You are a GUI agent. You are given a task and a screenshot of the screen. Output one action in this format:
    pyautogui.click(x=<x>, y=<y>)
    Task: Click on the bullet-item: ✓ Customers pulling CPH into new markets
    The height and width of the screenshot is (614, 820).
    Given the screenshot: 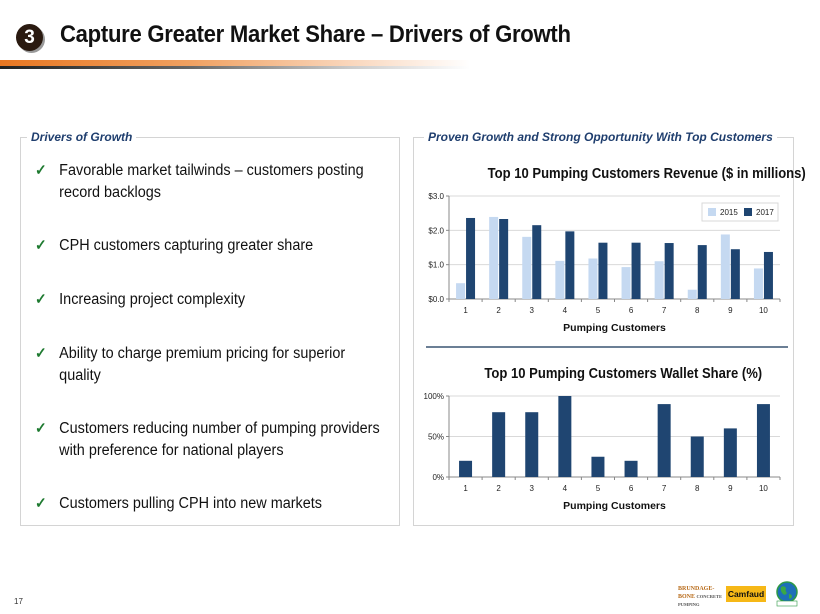 What is the action you would take?
    pyautogui.click(x=227, y=504)
    